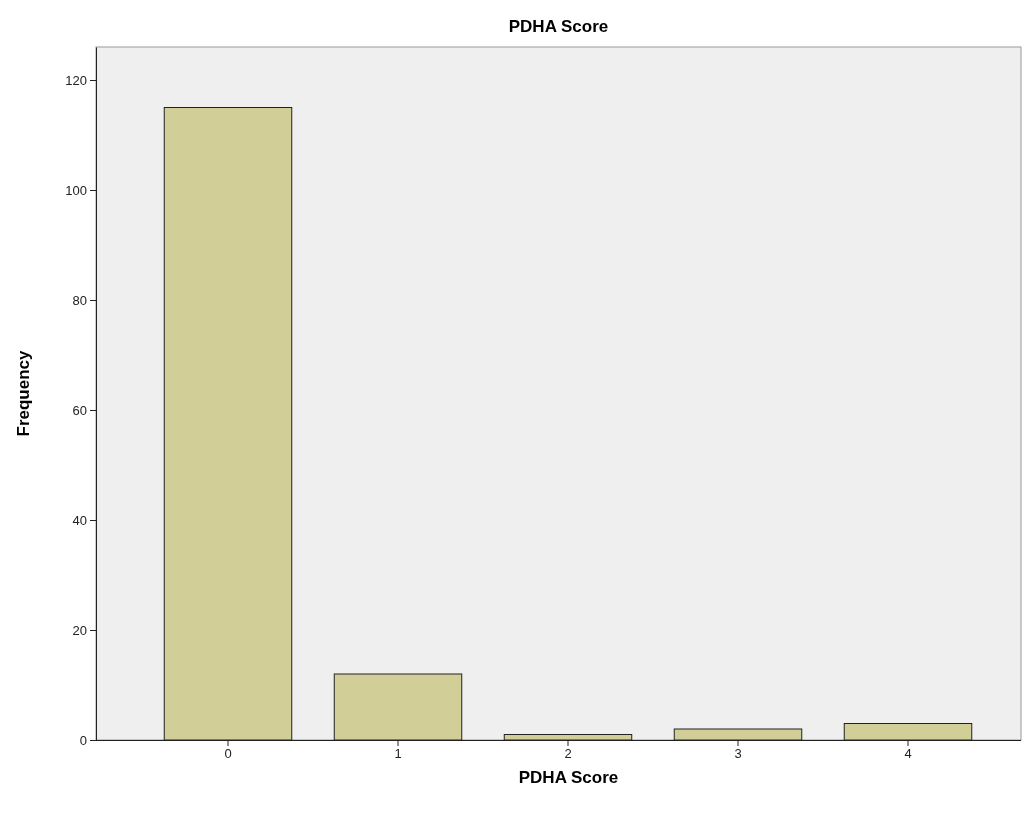  What do you see at coordinates (76, 80) in the screenshot?
I see `y-tick-label: 120` at bounding box center [76, 80].